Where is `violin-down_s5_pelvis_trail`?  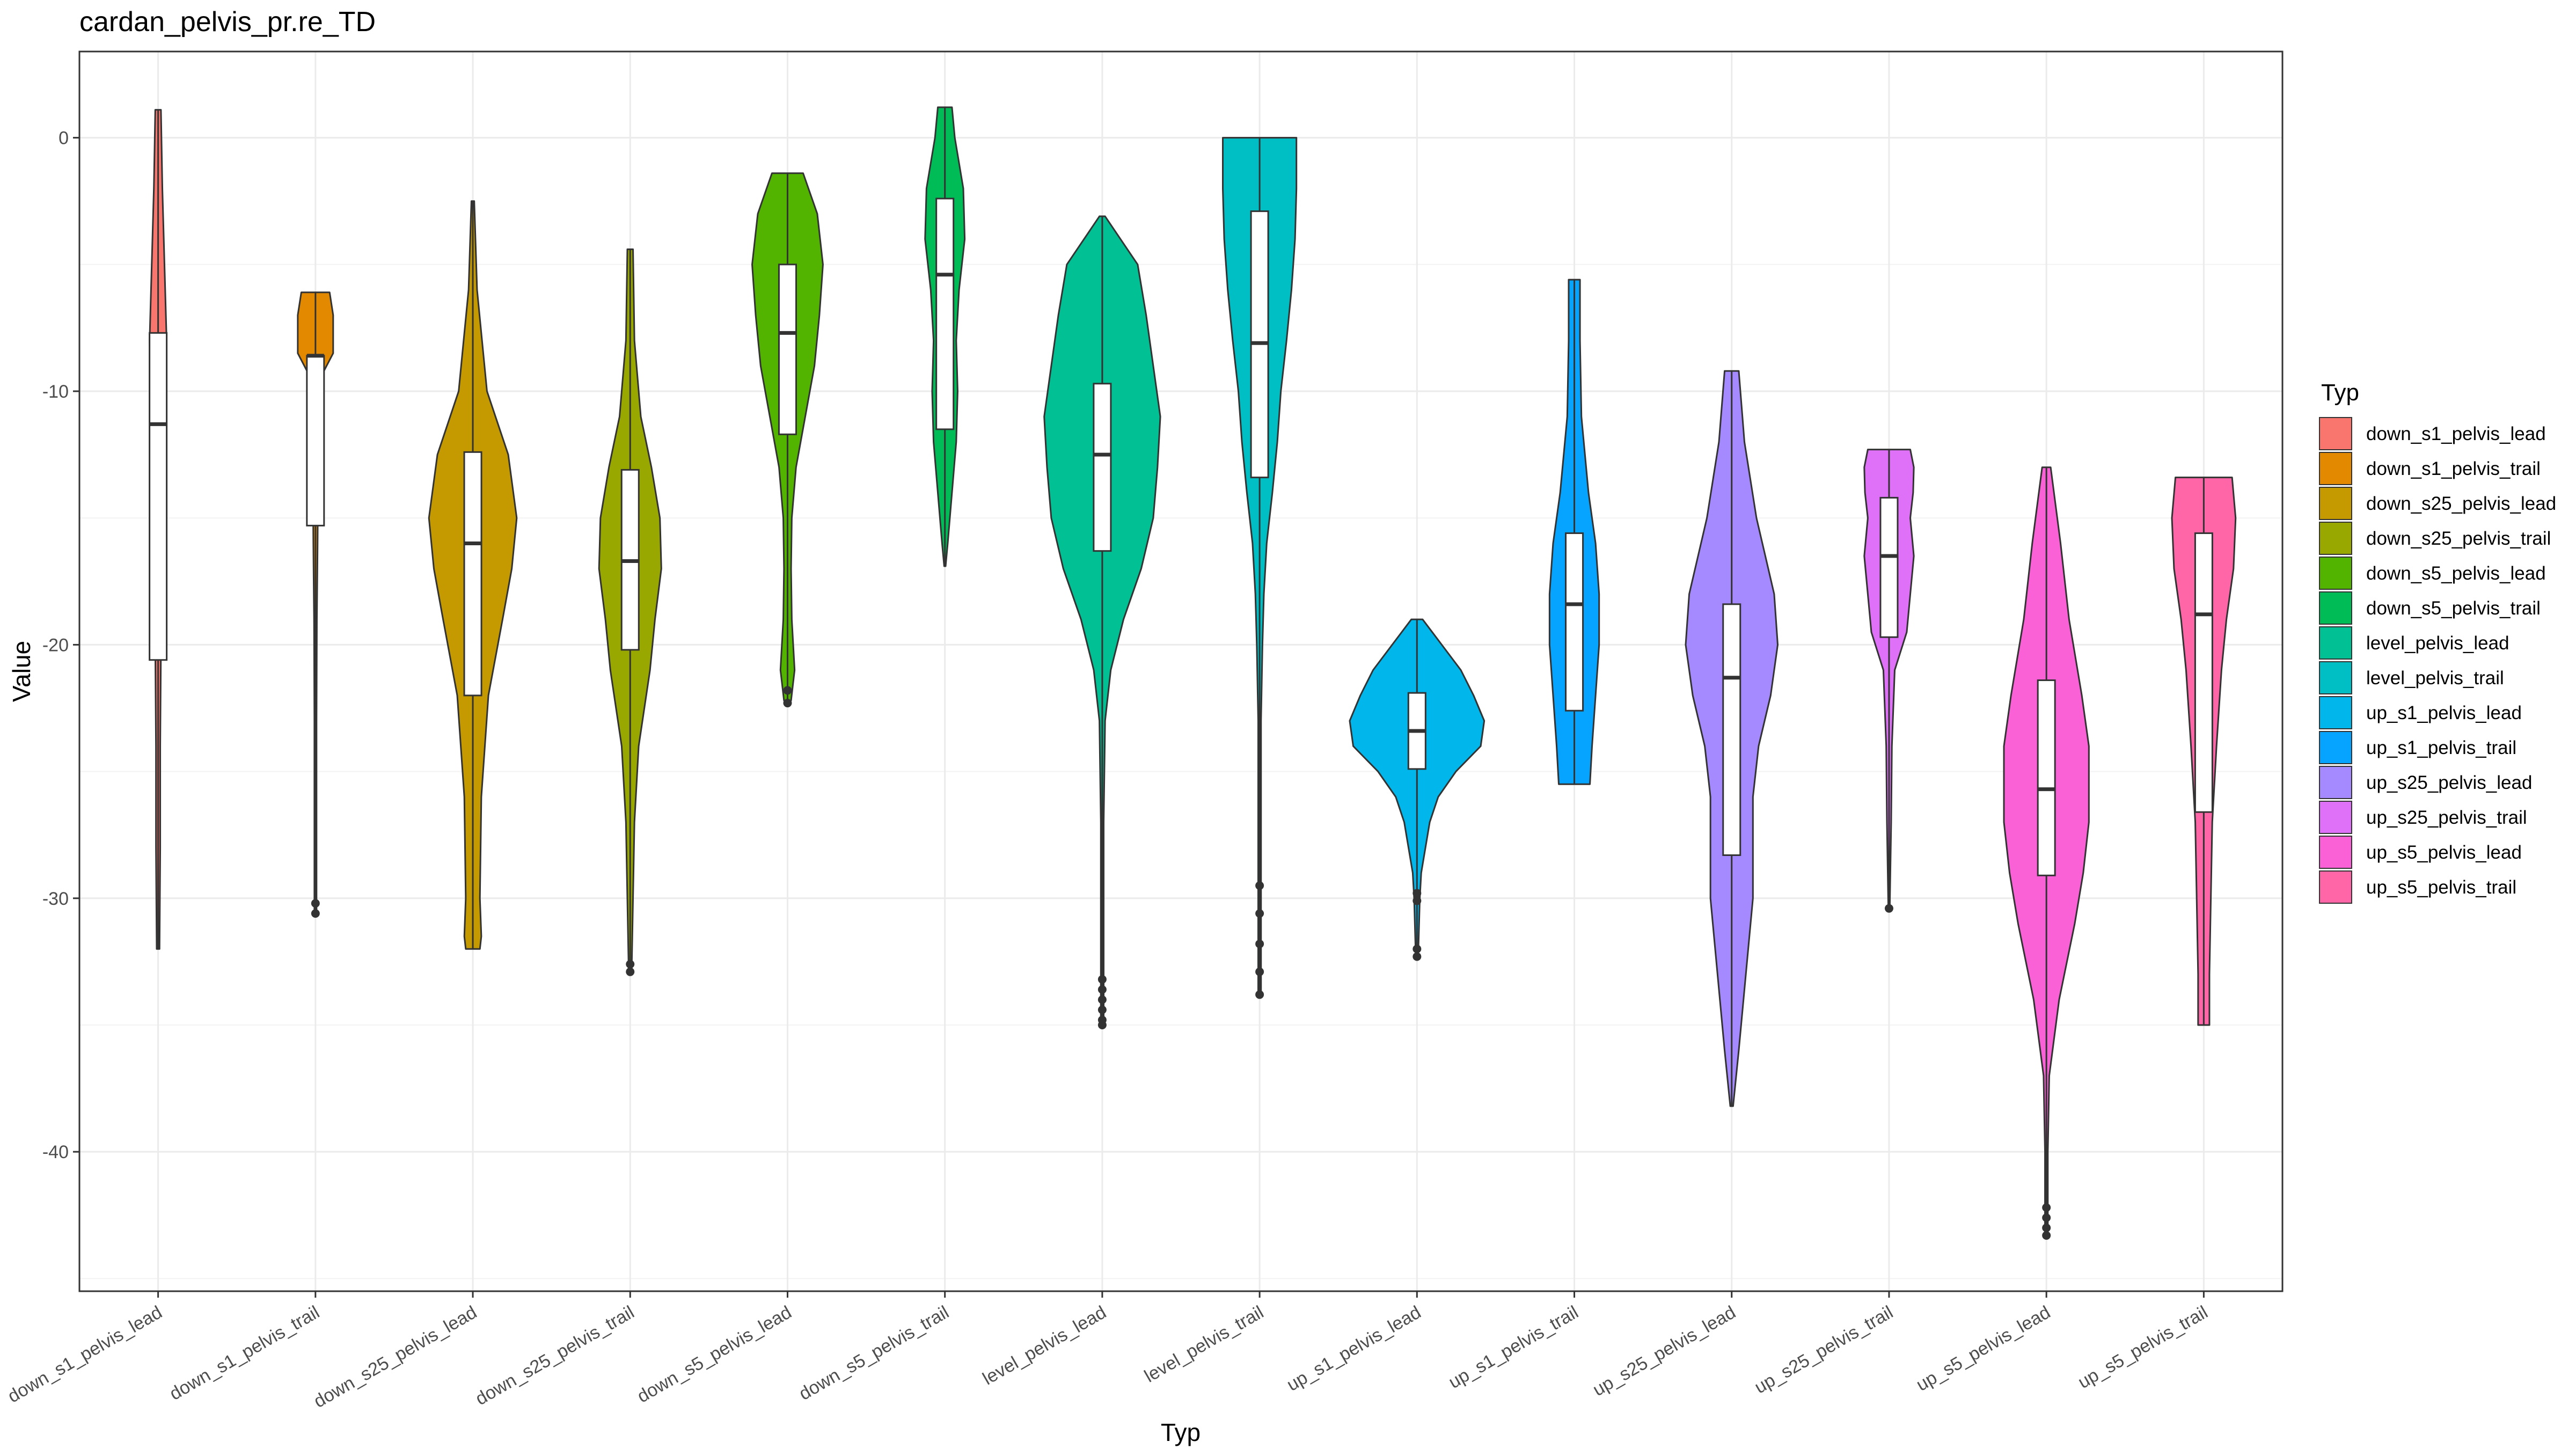
violin-down_s5_pelvis_trail is located at coordinates (945, 336).